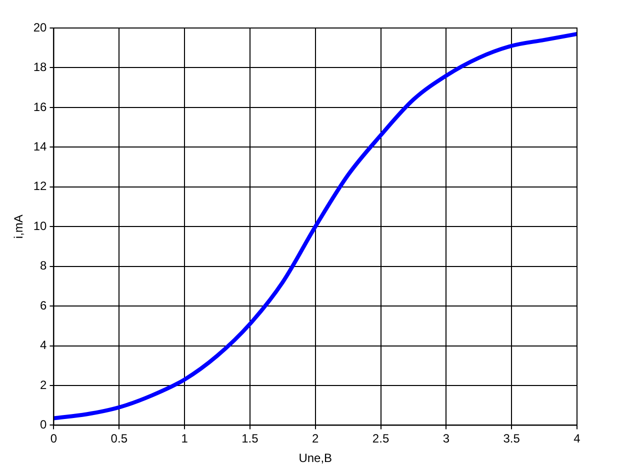 The width and height of the screenshot is (635, 476). I want to click on y-axis-title: i,mA, so click(19, 226).